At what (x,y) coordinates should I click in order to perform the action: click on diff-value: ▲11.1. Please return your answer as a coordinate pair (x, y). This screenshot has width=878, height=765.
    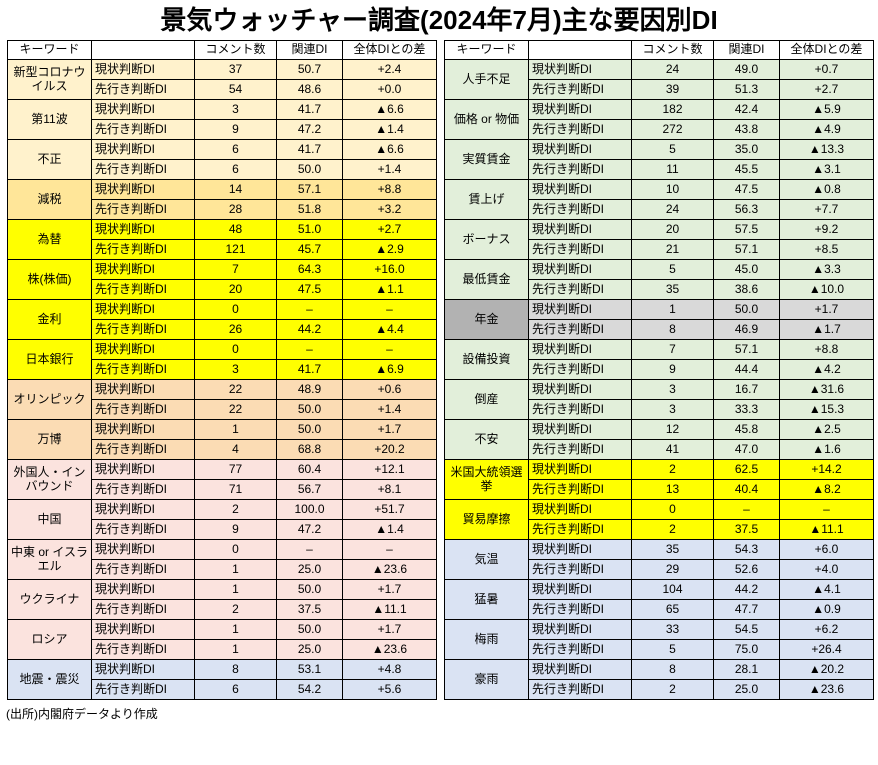
    Looking at the image, I should click on (826, 530).